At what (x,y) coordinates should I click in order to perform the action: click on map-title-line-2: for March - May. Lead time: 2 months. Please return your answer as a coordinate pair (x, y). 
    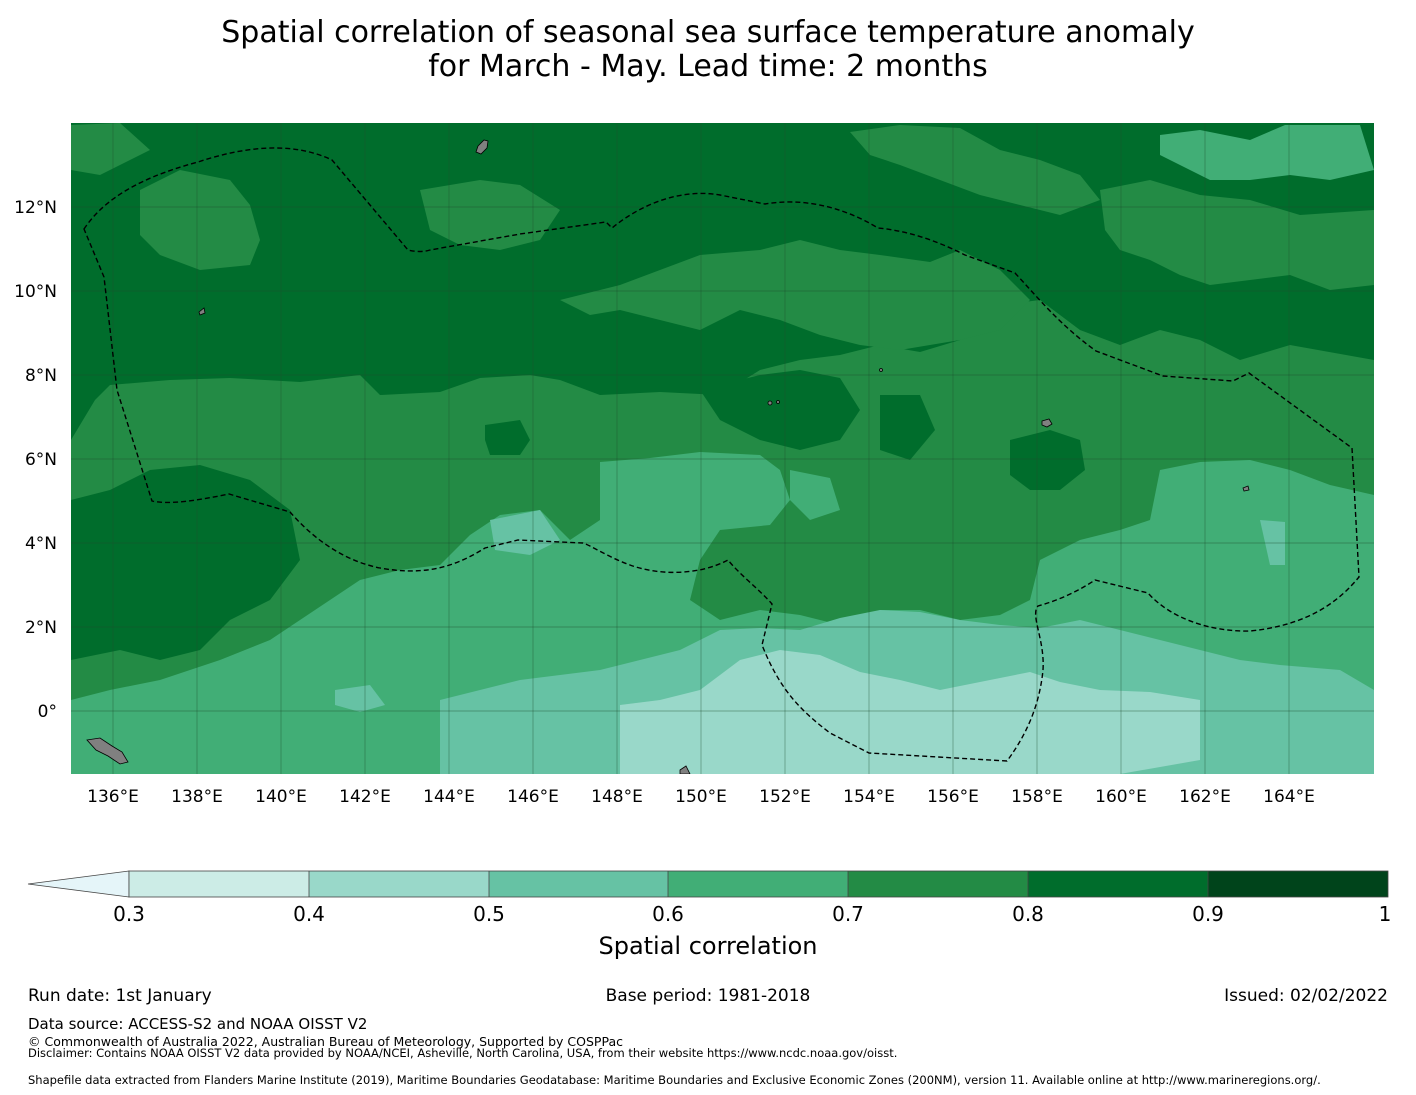
    Looking at the image, I should click on (708, 66).